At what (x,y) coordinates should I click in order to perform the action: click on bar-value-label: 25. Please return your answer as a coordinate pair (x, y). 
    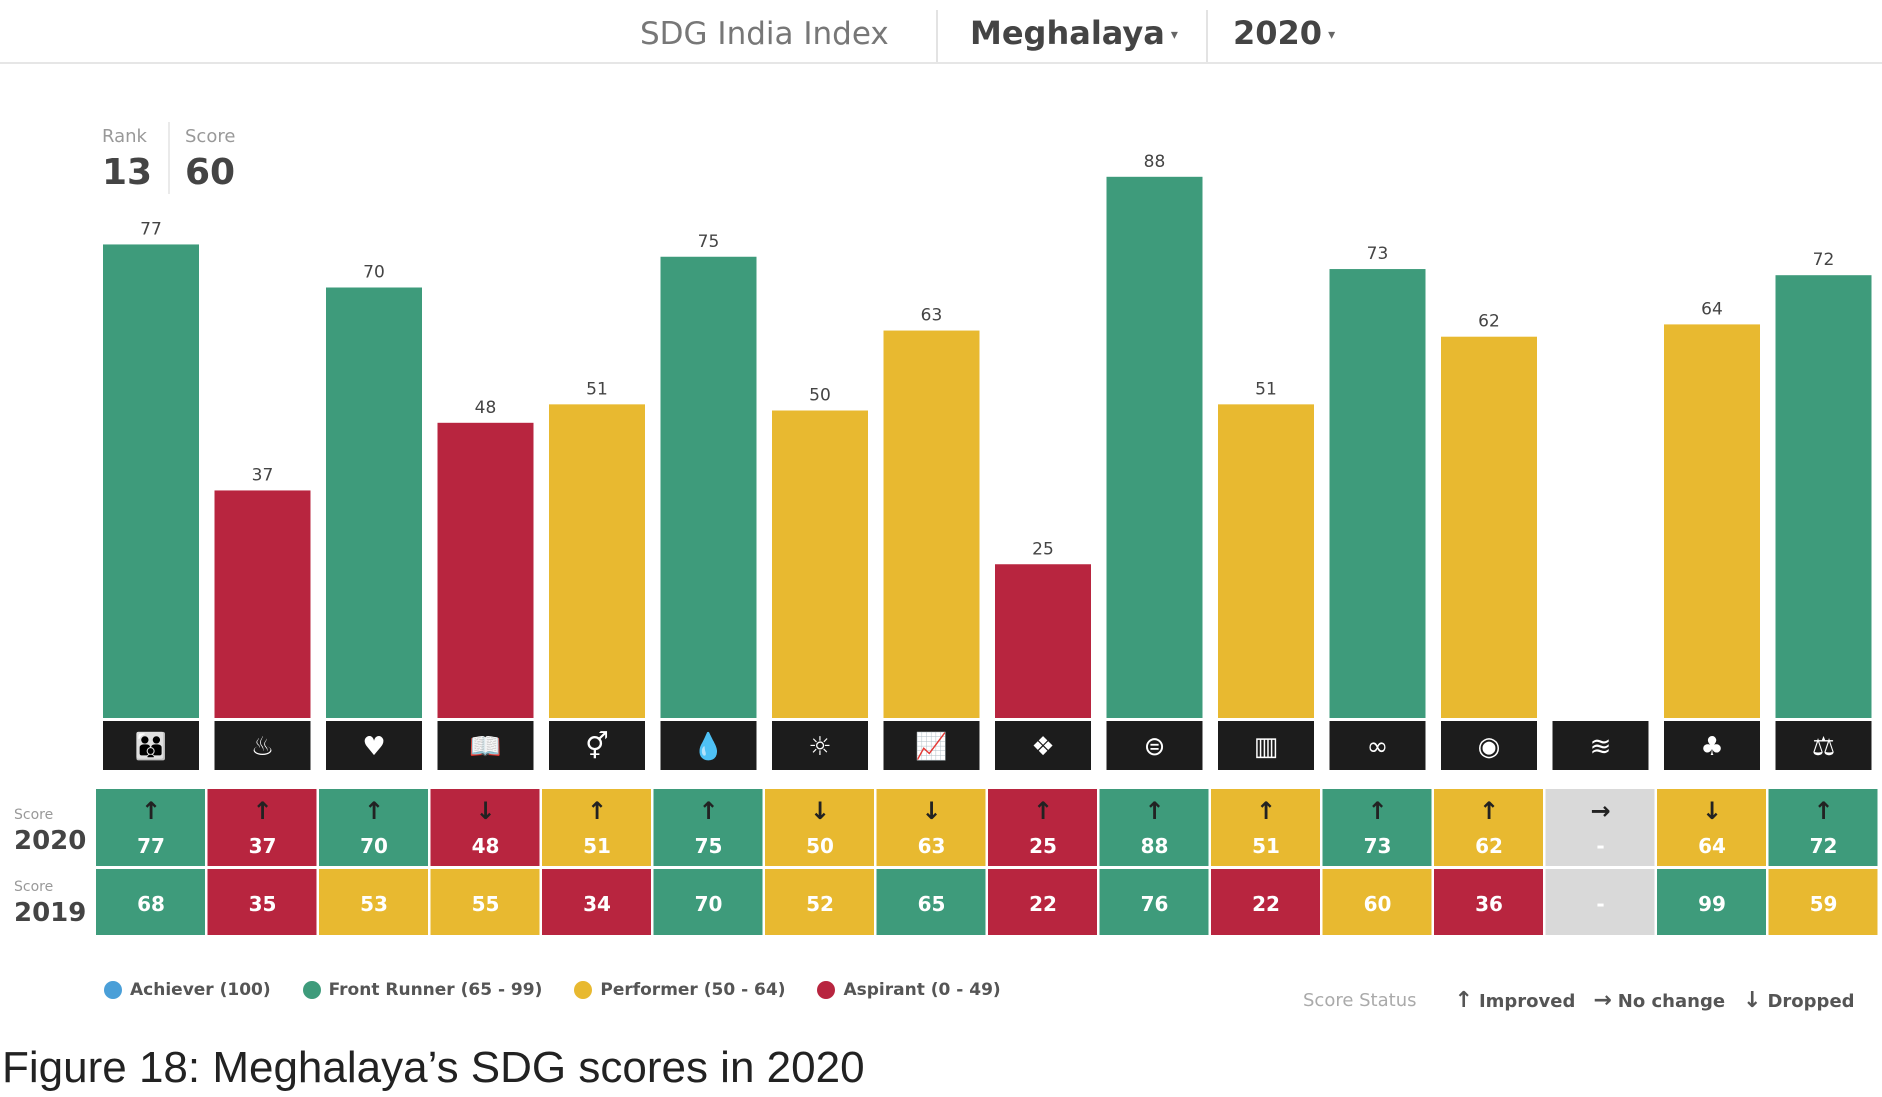
    Looking at the image, I should click on (1043, 549).